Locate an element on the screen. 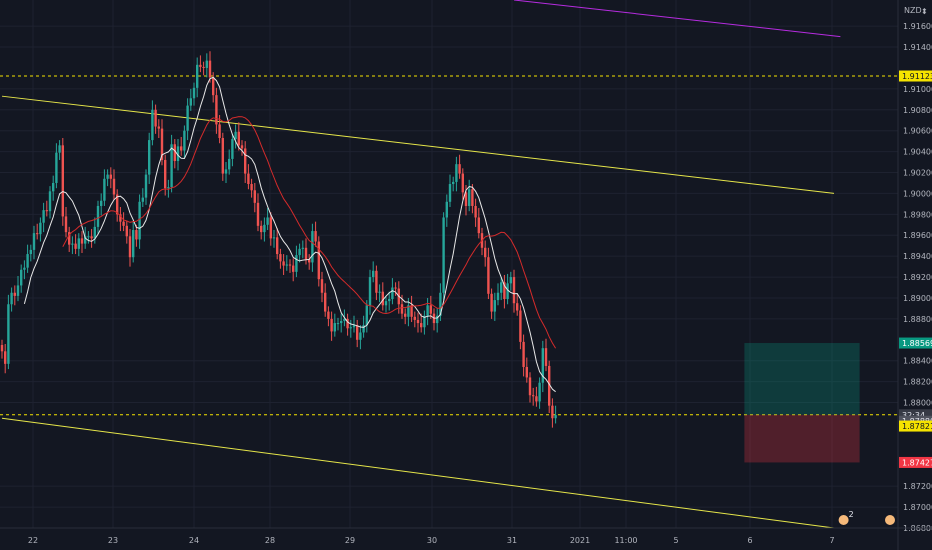 The image size is (932, 550). stop-zone is located at coordinates (802, 438).